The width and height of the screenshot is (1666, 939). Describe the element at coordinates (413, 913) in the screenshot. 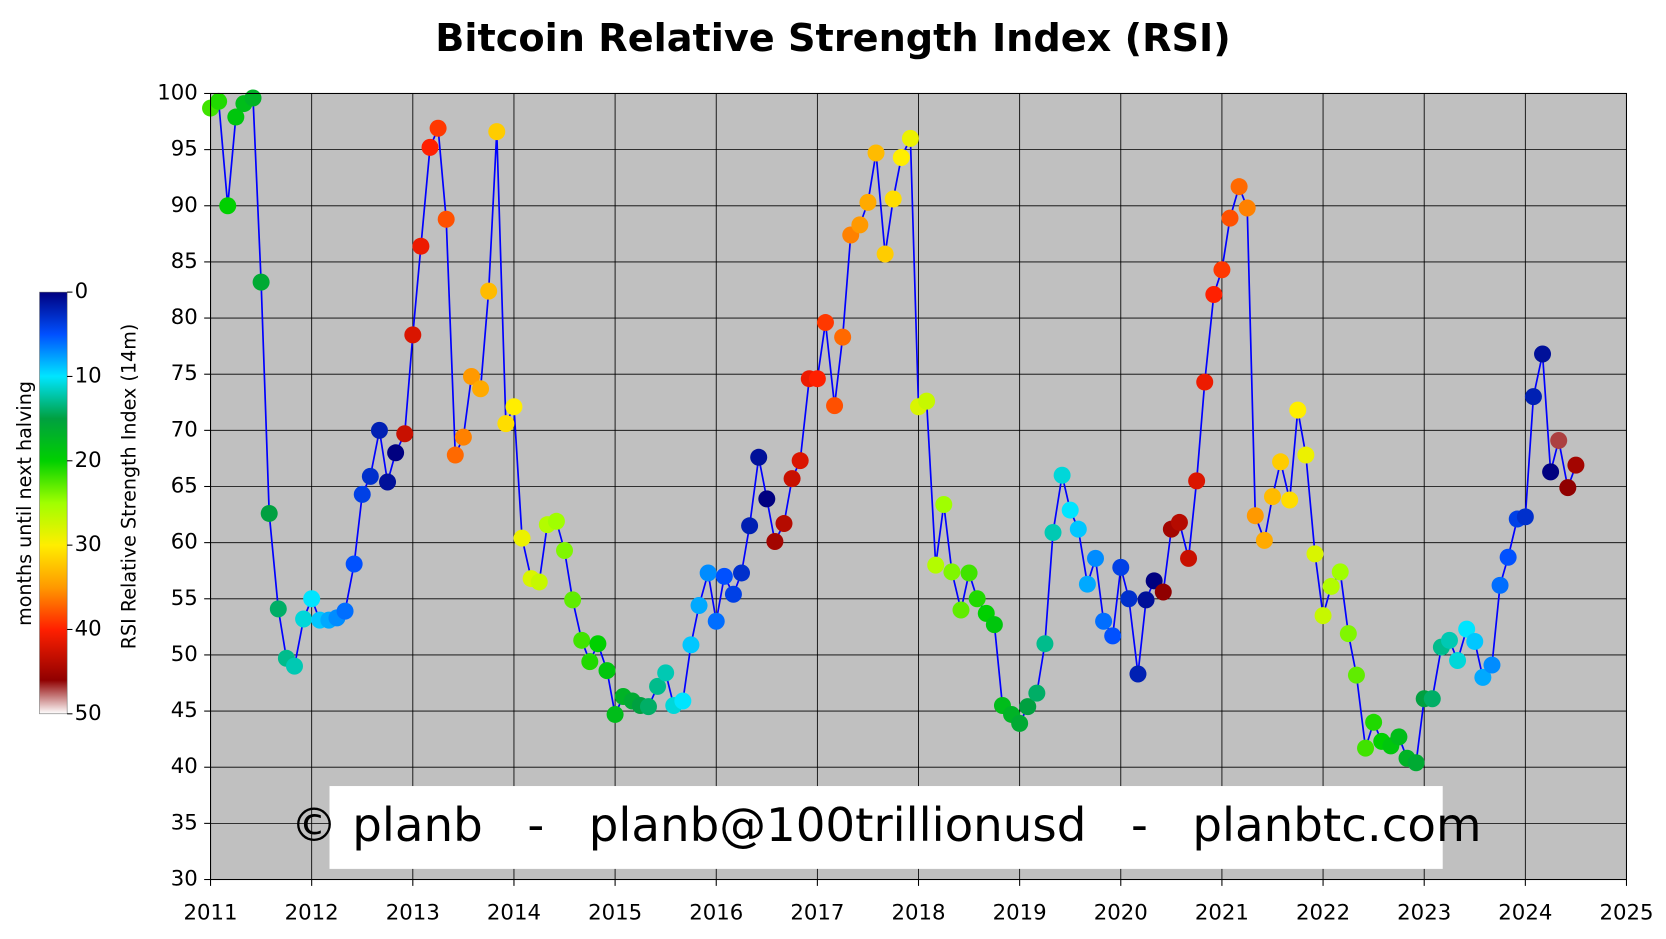

I see `x-tick-label: 2013` at that location.